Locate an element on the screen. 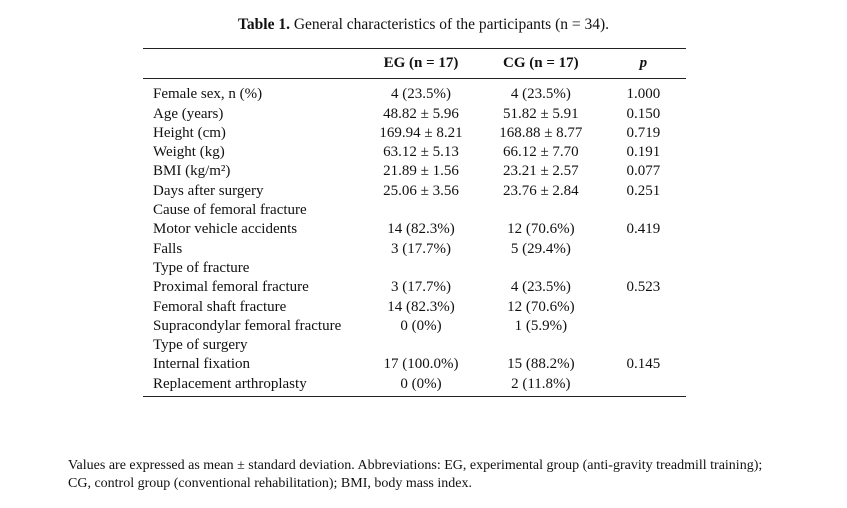 The image size is (847, 508). row-cg-value: 23.76 ± 2.84 is located at coordinates (540, 190).